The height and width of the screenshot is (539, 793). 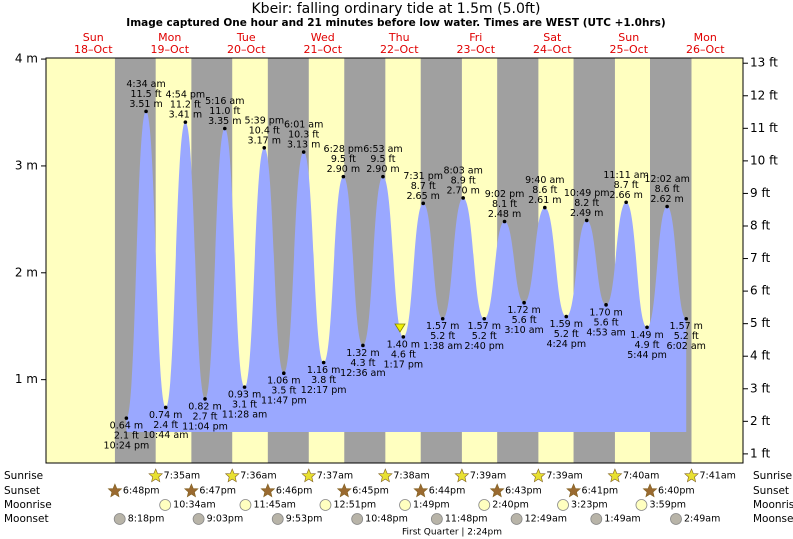 I want to click on tide-label-ft: 2.1 ft, so click(x=126, y=436).